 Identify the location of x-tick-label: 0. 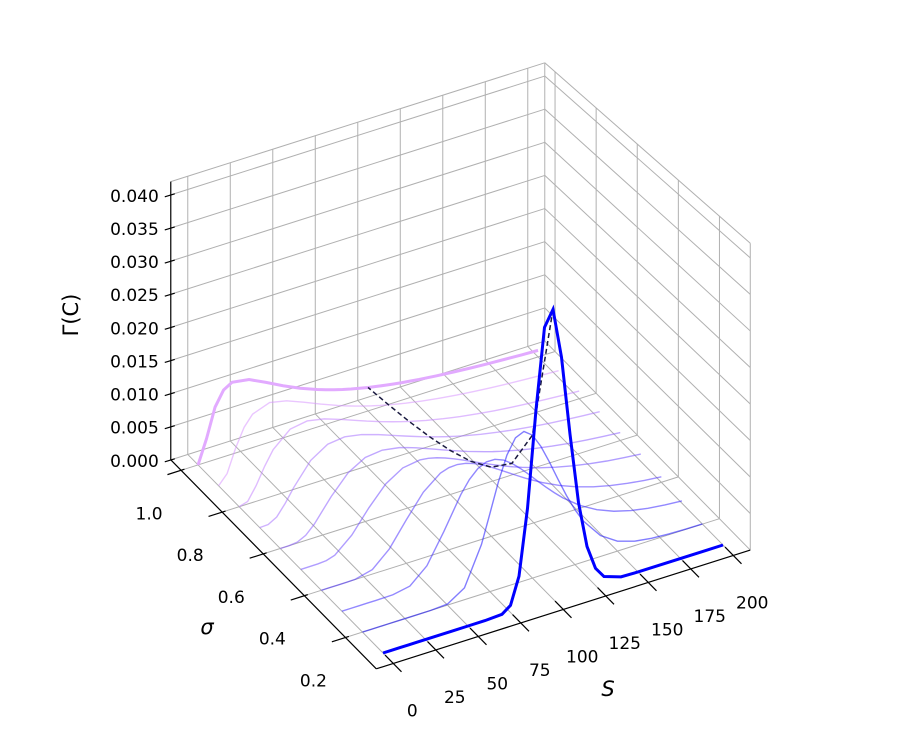
(412, 711).